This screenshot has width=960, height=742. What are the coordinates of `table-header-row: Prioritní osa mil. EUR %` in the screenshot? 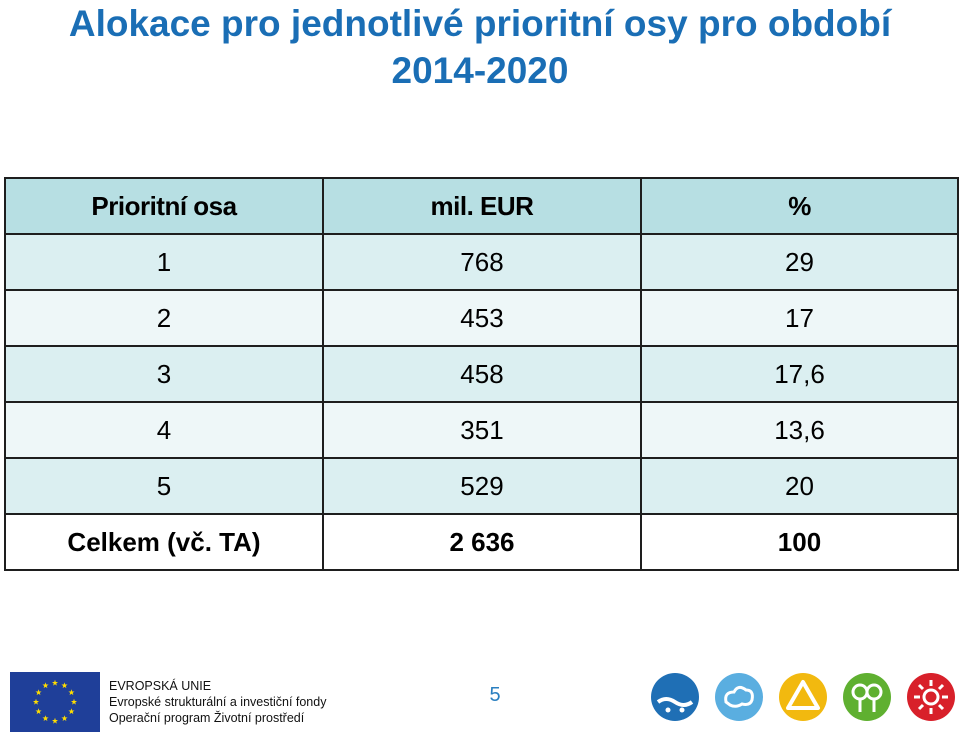 It's located at (481, 206).